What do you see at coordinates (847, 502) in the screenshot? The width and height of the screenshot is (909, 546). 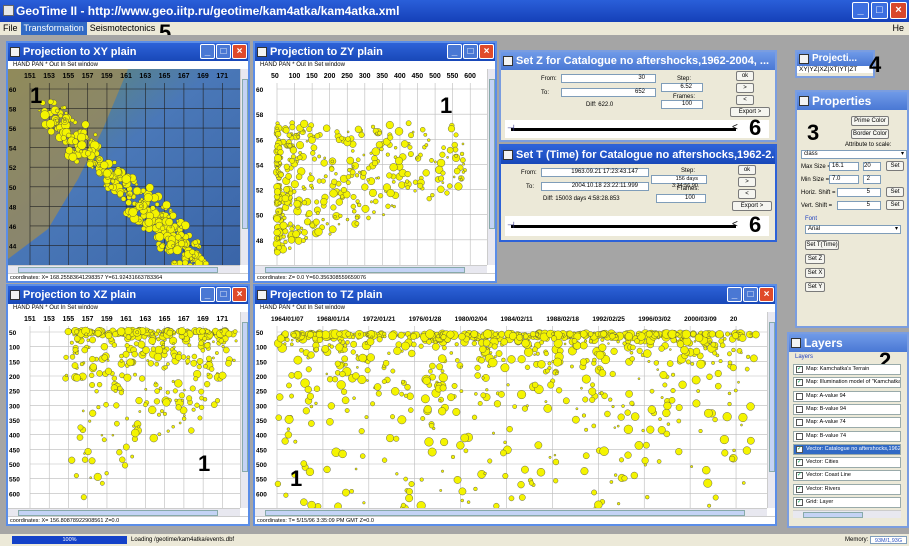 I see `layer-item: ✓ Grid: Layer` at bounding box center [847, 502].